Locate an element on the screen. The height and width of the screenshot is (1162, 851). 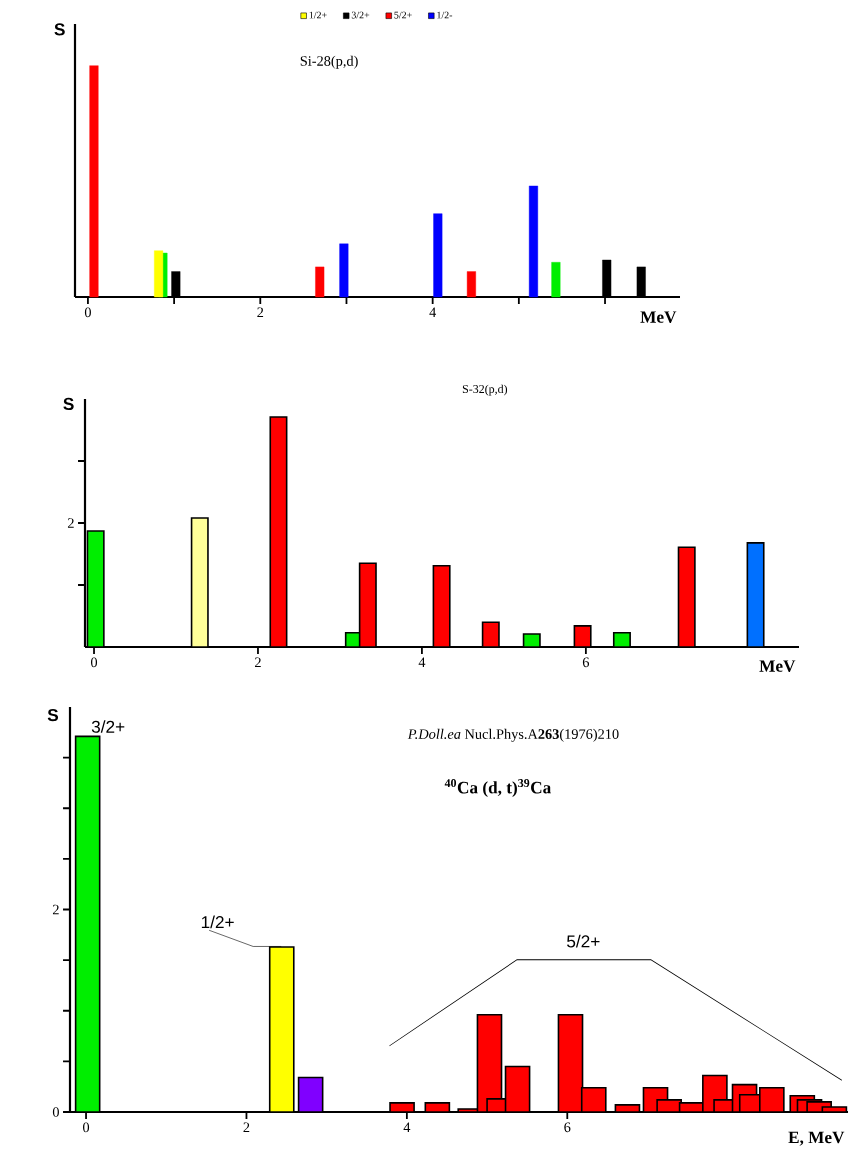
x-axis-title: E, MeV is located at coordinates (816, 1138).